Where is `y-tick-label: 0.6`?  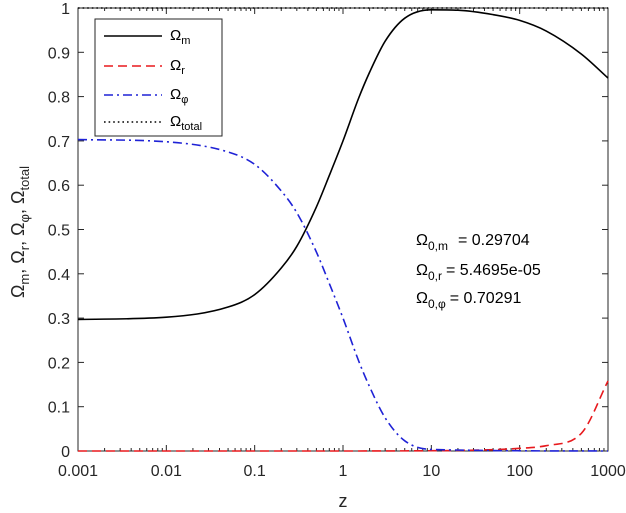
y-tick-label: 0.6 is located at coordinates (59, 186).